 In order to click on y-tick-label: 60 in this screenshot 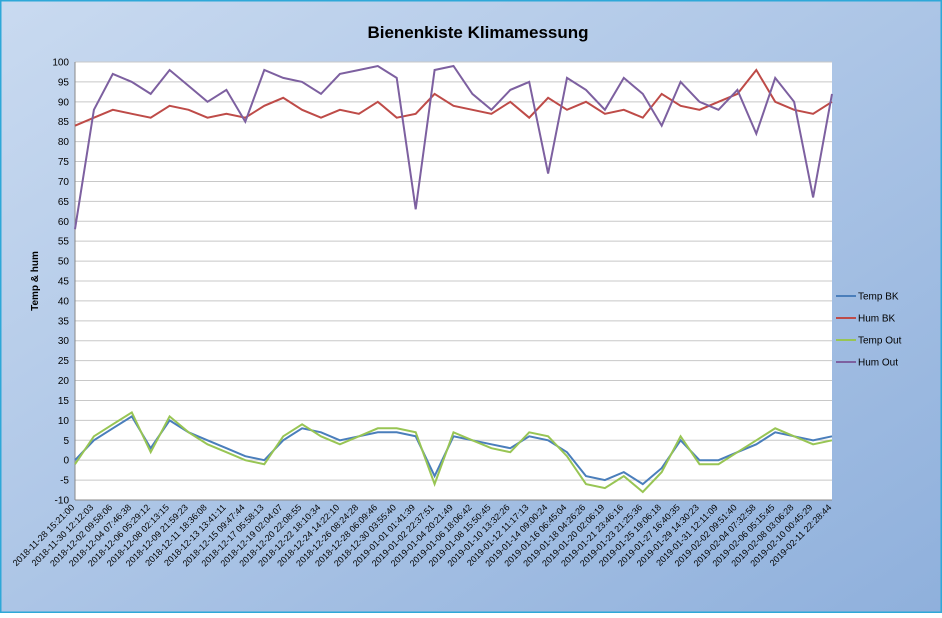, I will do `click(64, 222)`.